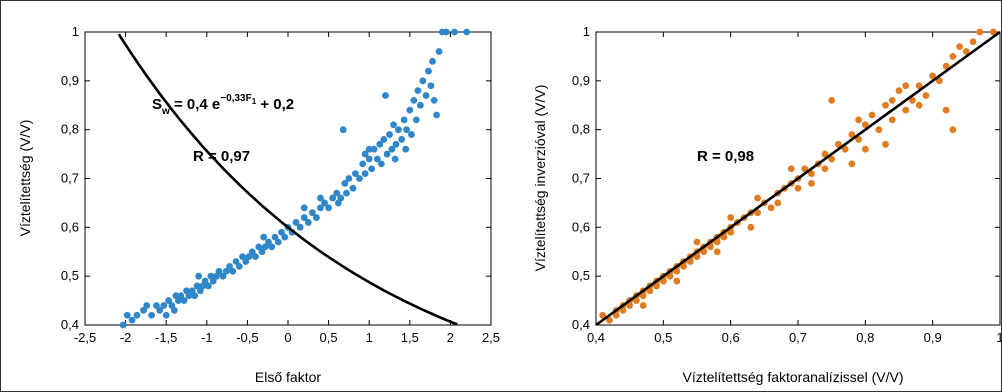  Describe the element at coordinates (70, 226) in the screenshot. I see `y-tick-label: 0,6` at that location.